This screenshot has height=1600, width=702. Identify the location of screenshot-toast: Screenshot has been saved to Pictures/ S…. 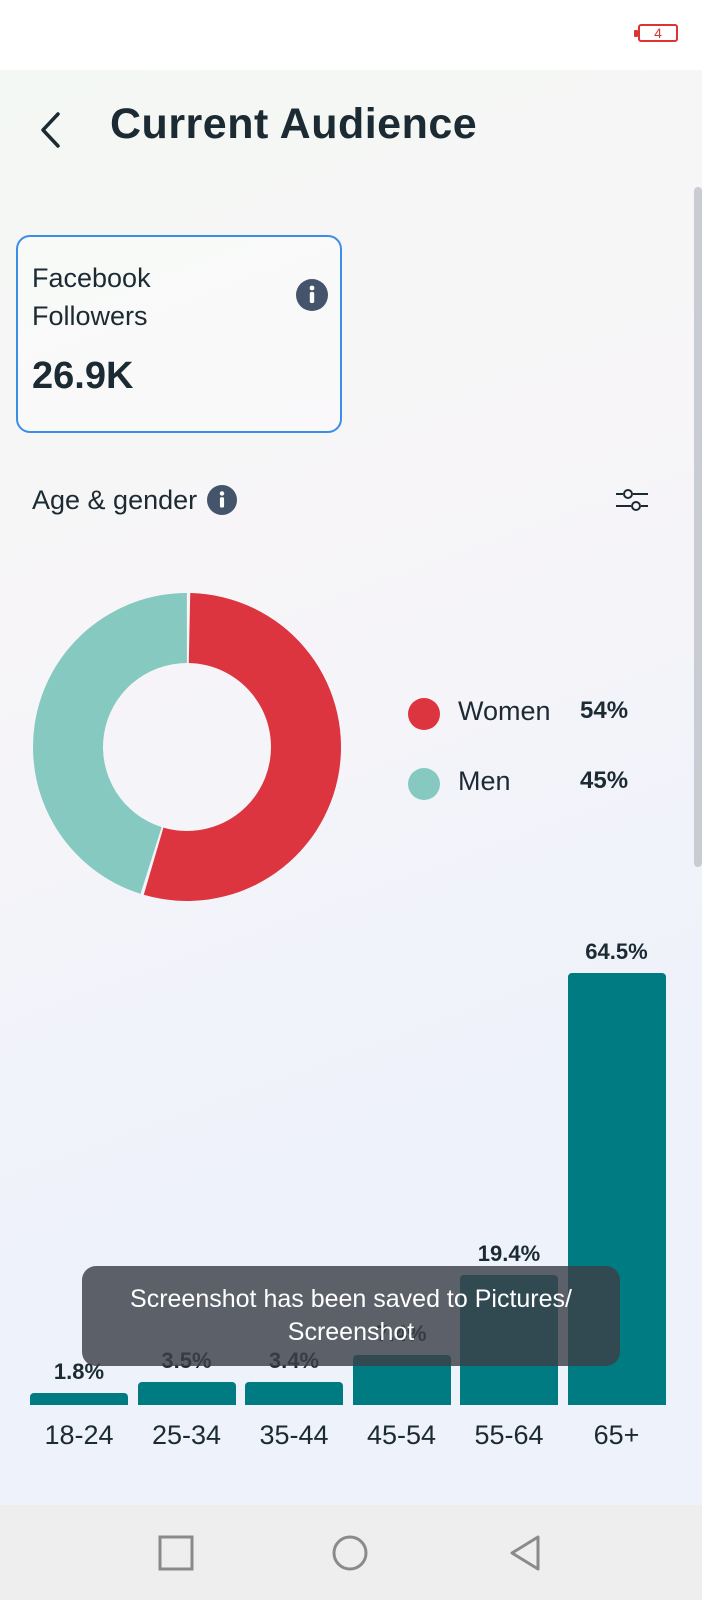
(351, 1316).